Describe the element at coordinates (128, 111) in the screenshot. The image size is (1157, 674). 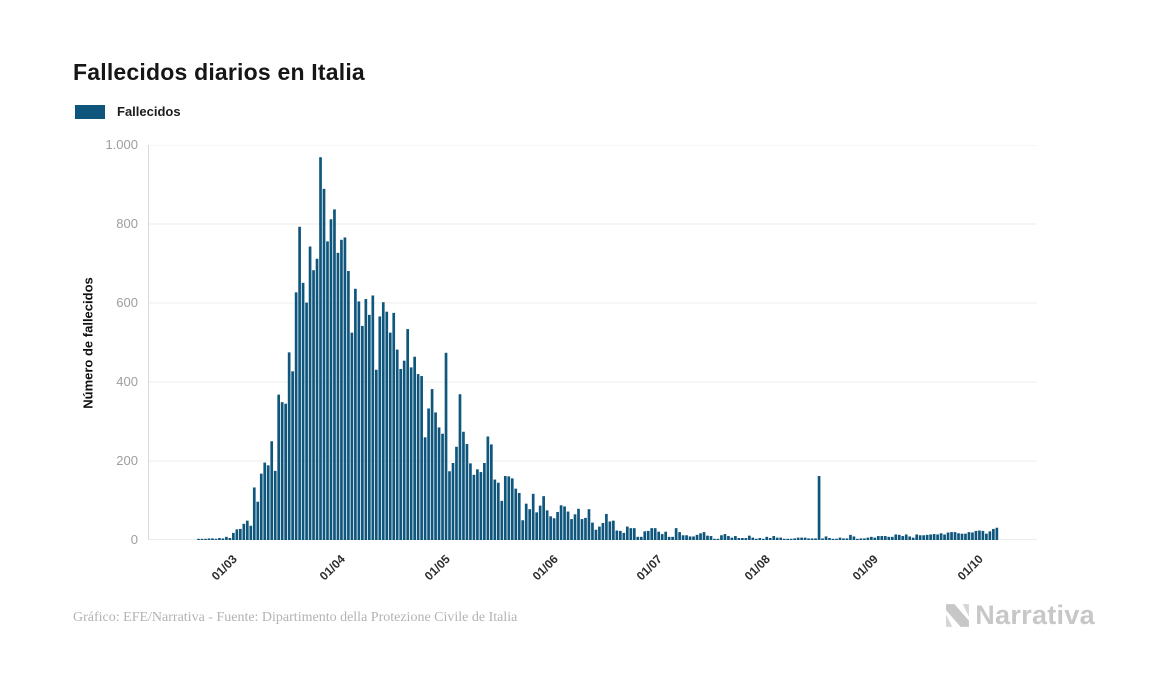
I see `legend-item-fallecidos: Fallecidos` at that location.